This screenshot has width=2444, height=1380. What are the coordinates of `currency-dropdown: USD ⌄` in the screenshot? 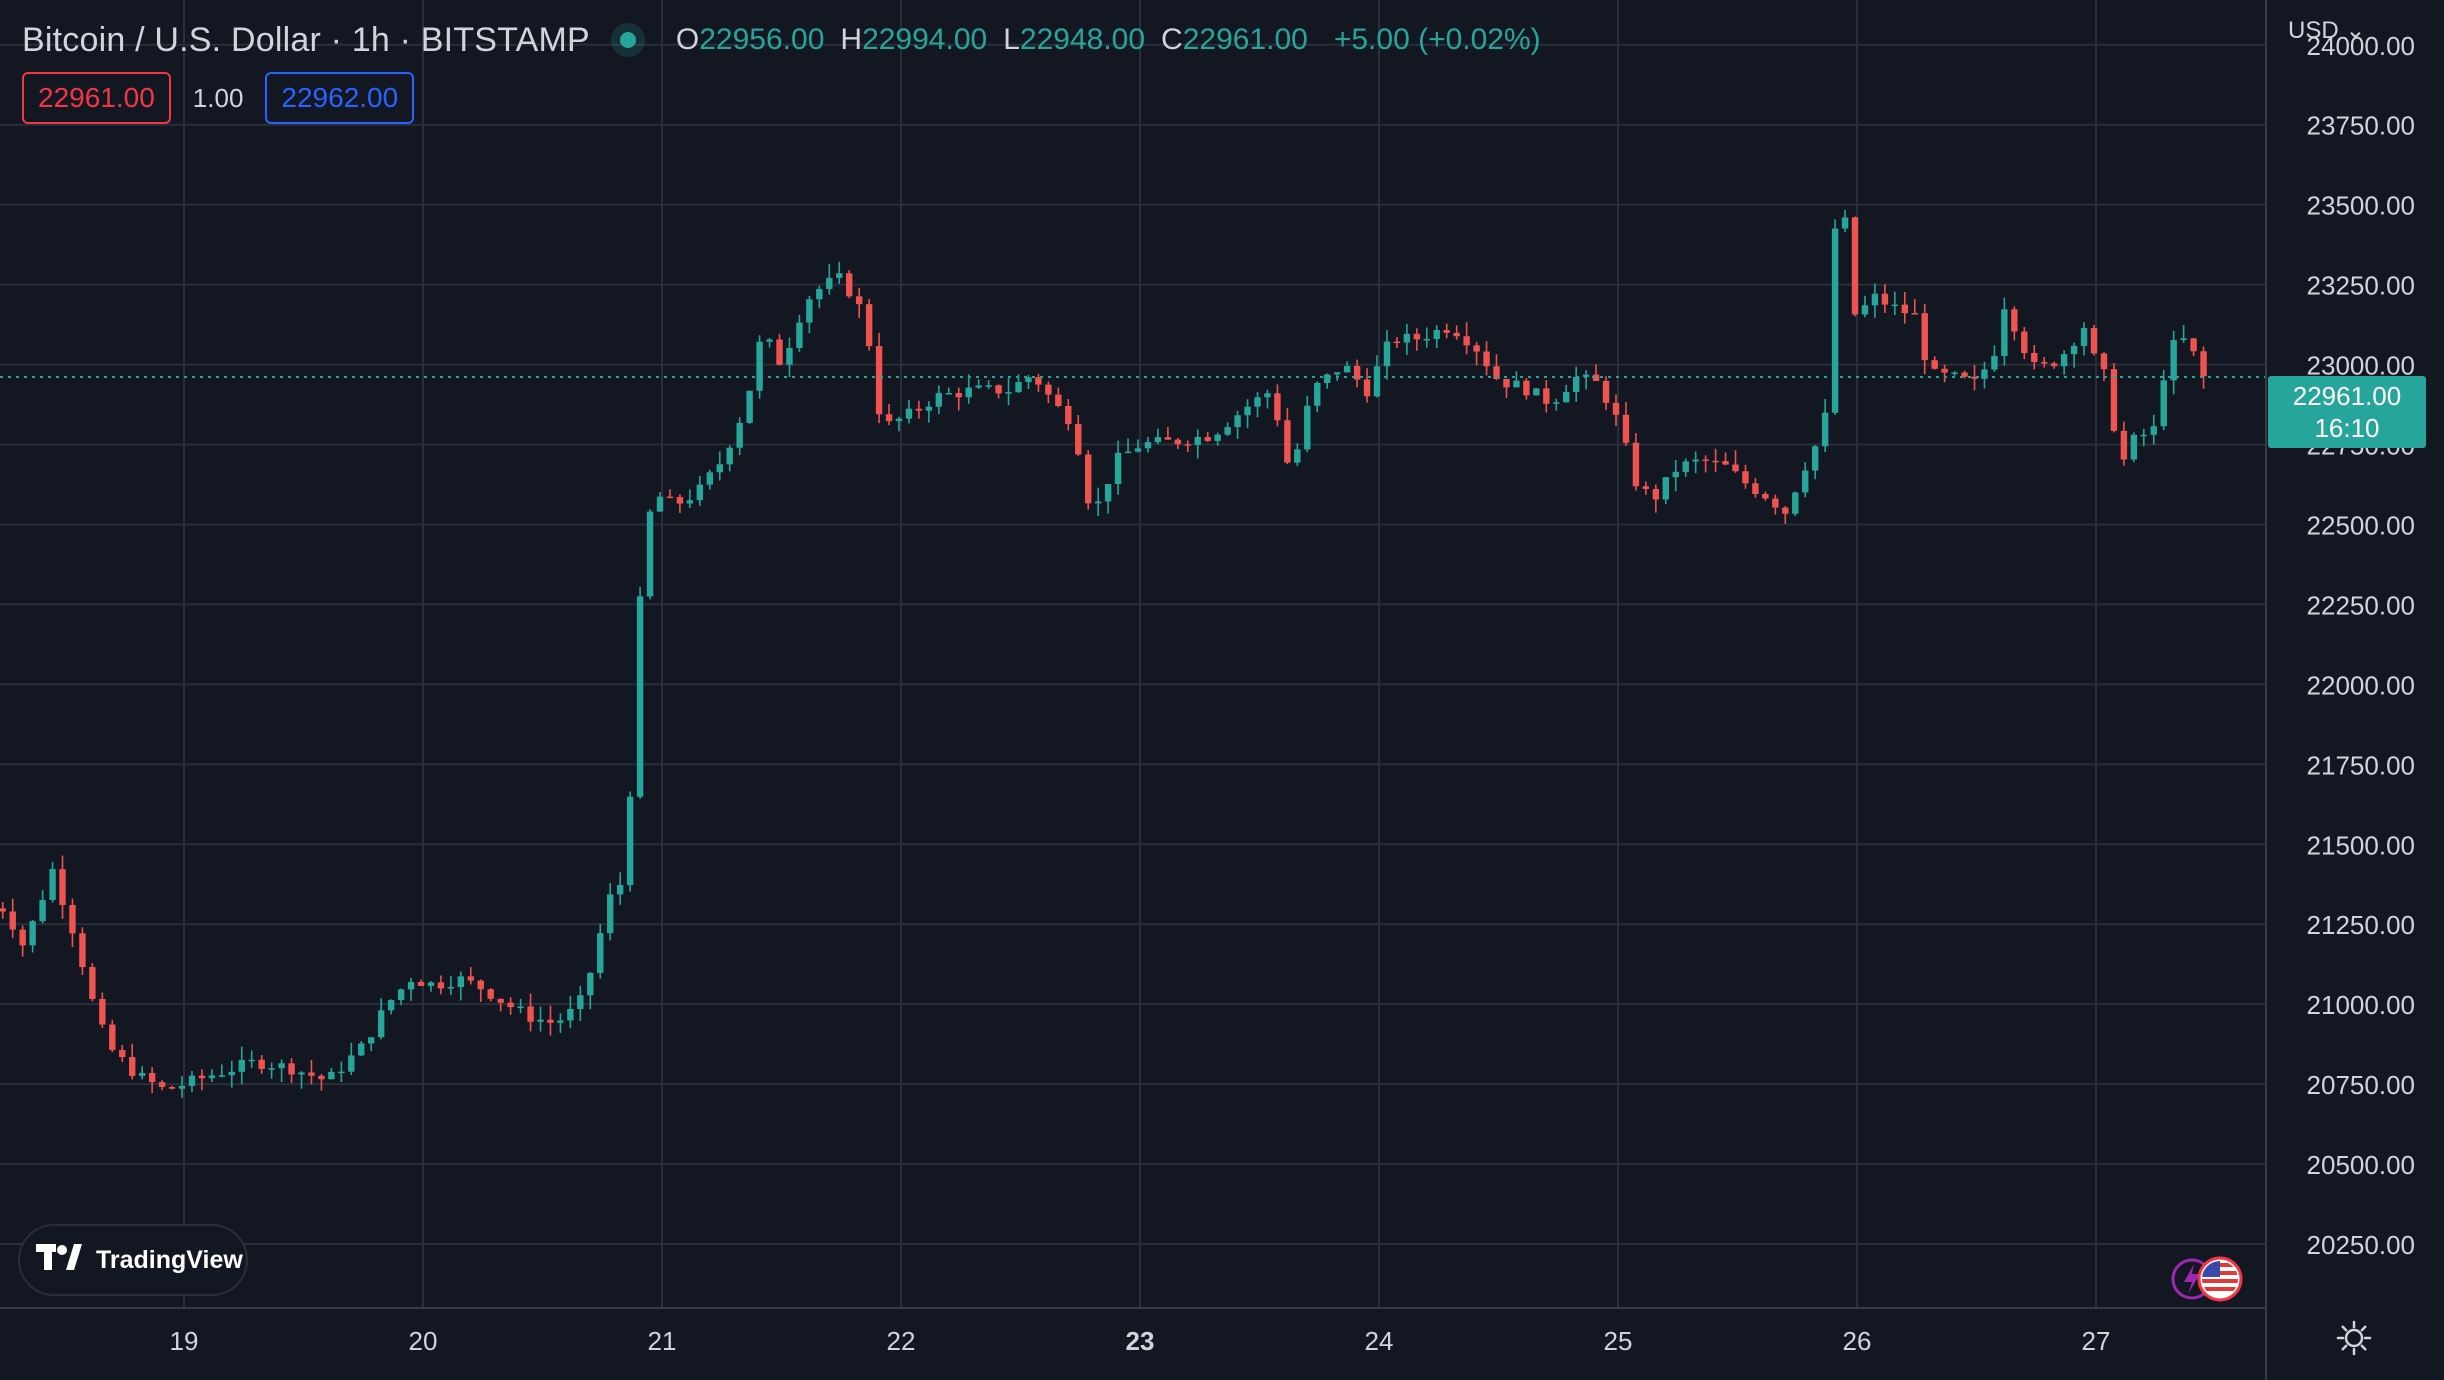 It's located at (2327, 30).